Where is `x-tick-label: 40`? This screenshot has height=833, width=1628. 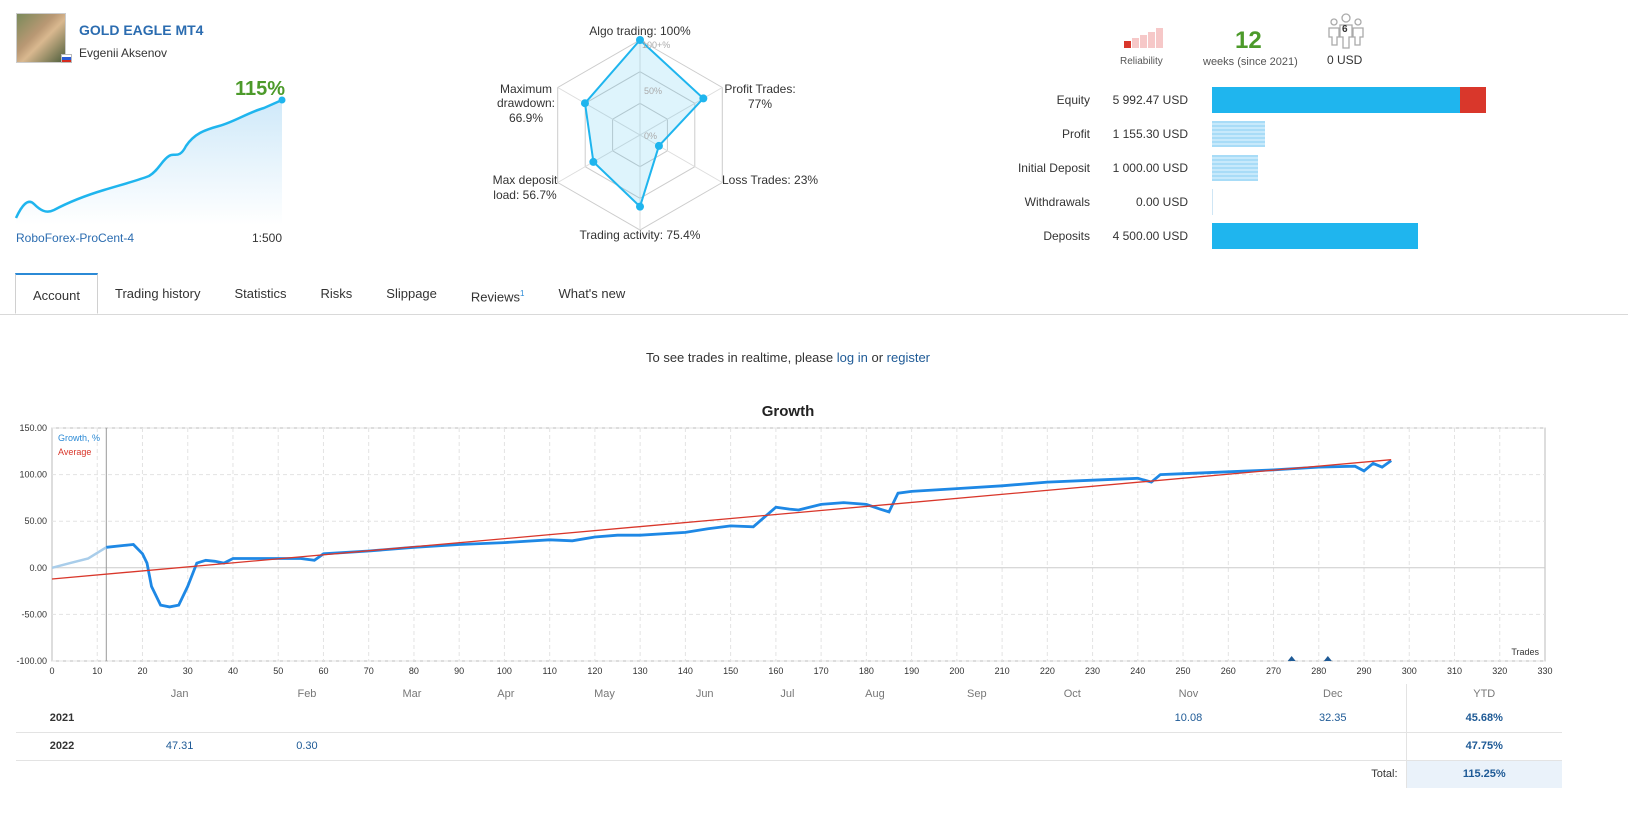
x-tick-label: 40 is located at coordinates (233, 671).